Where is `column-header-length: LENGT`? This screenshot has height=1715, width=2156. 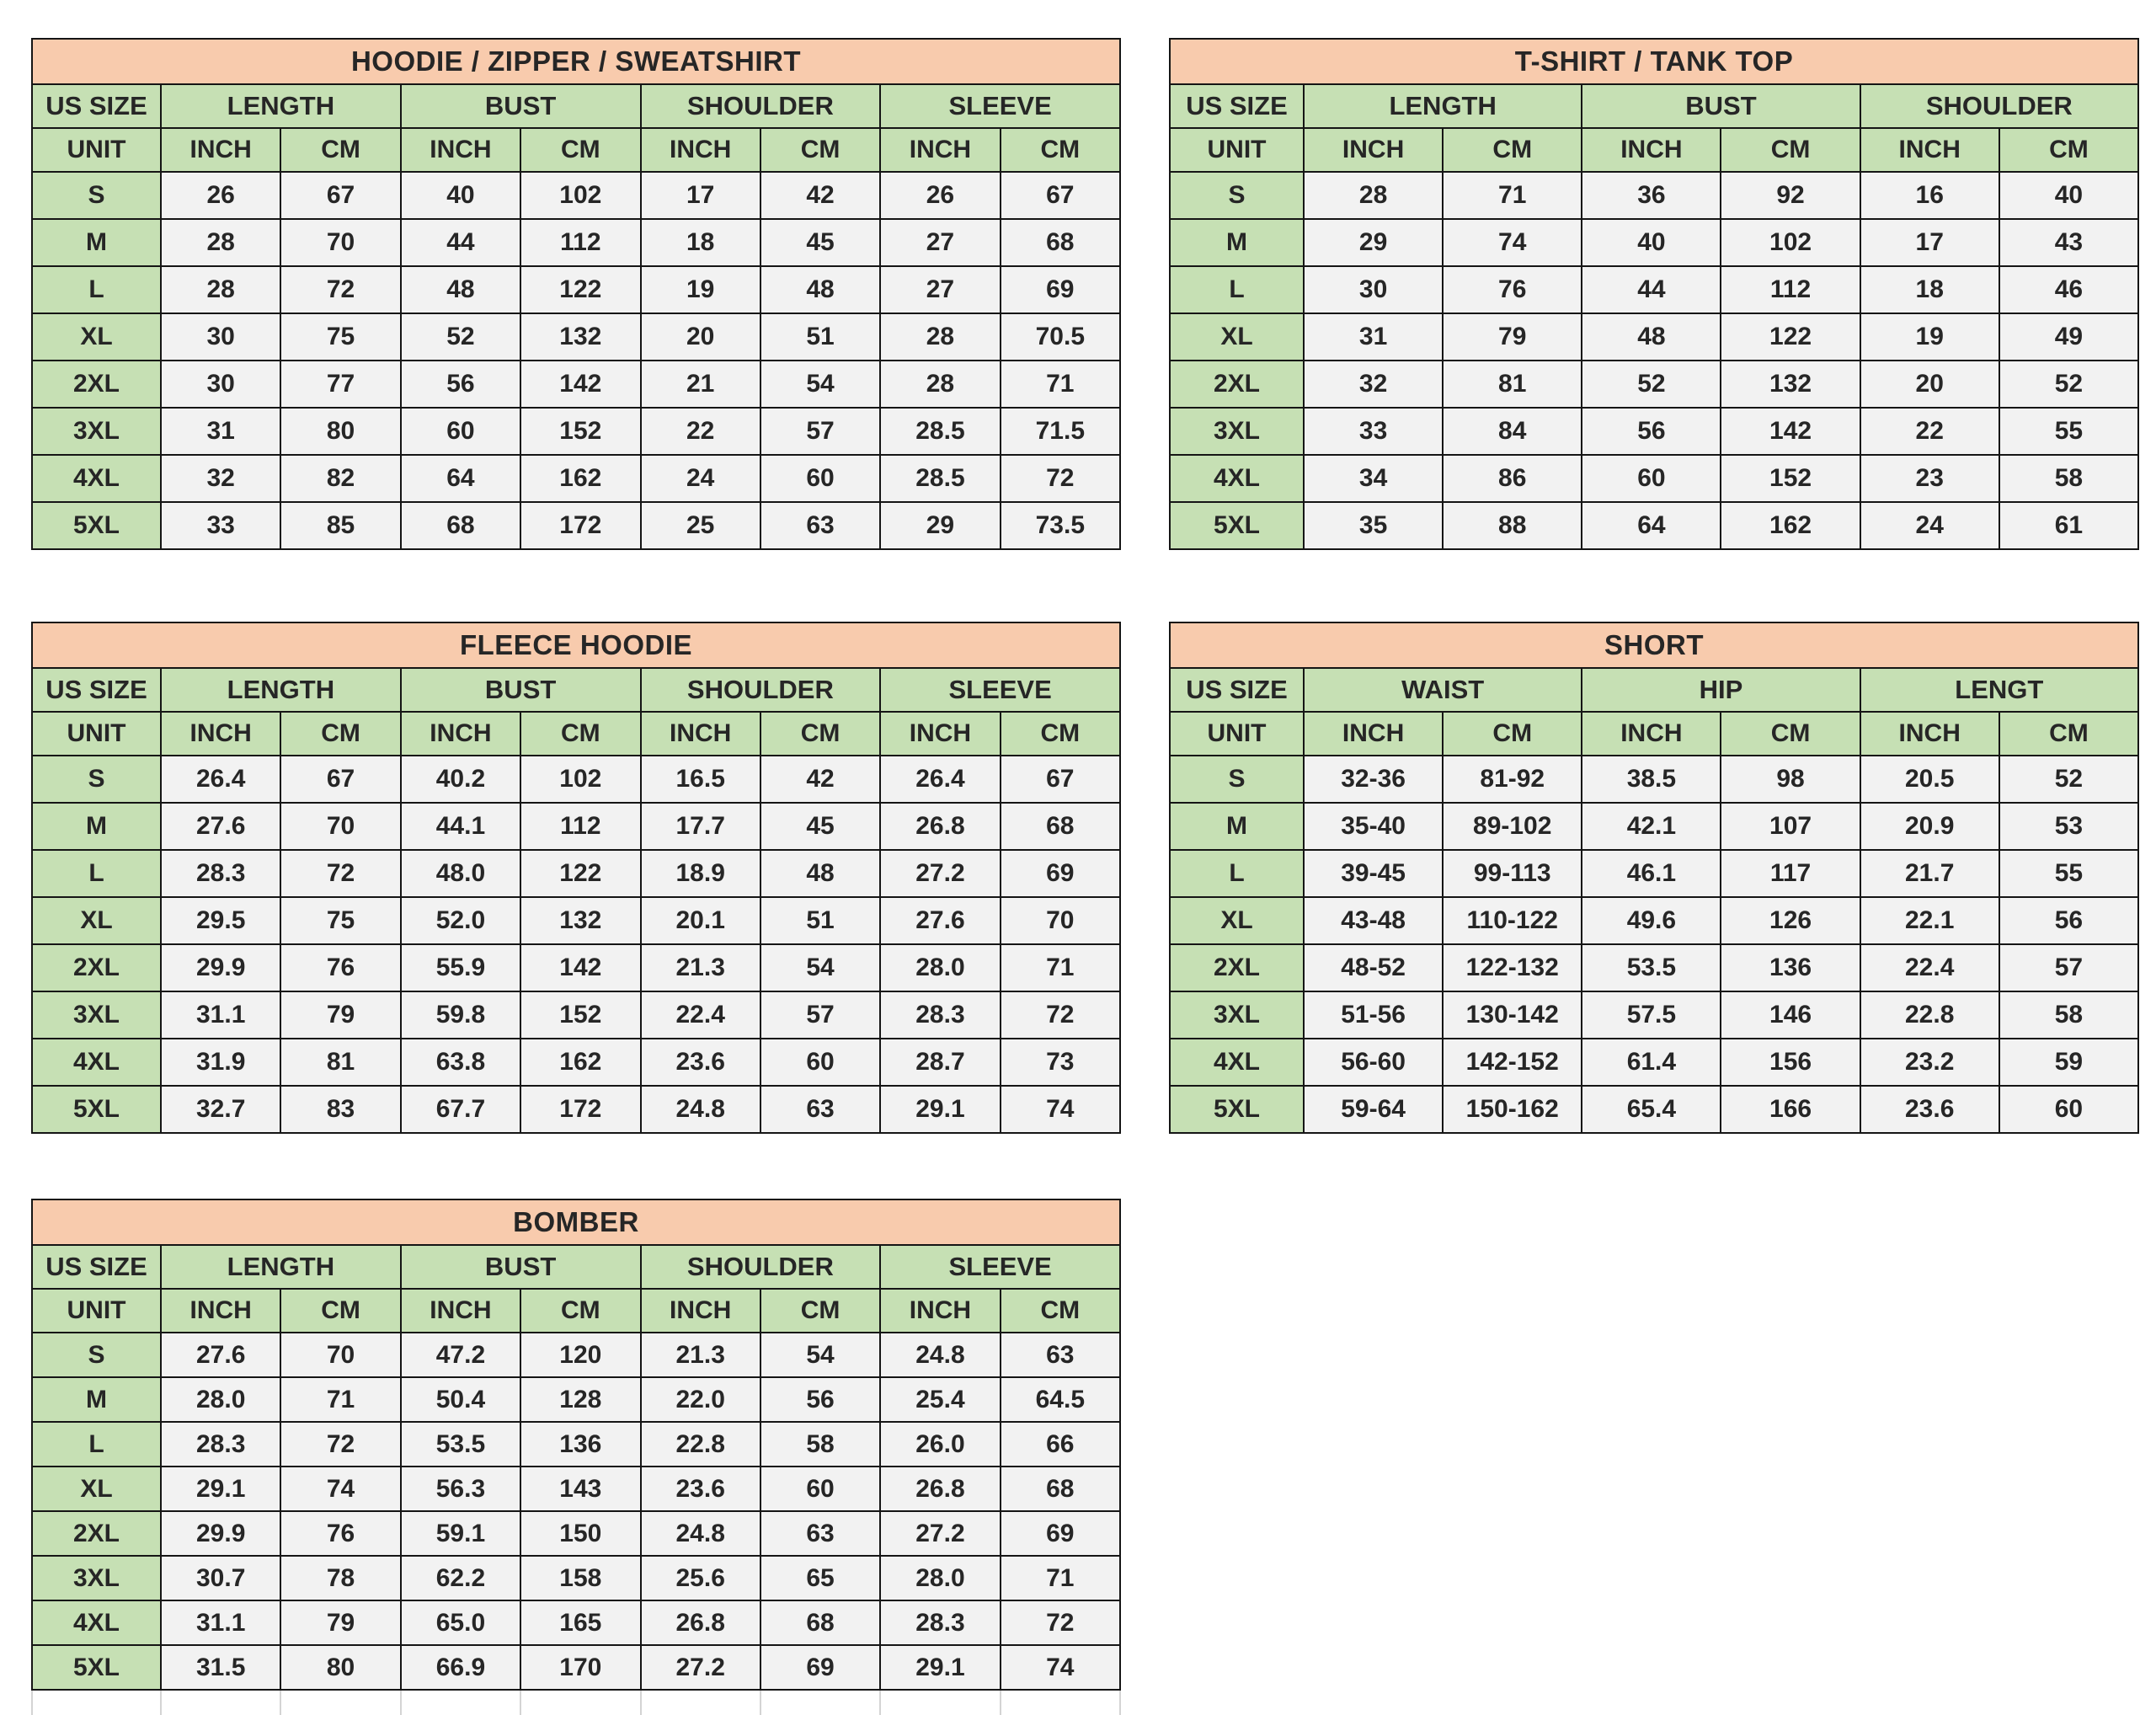
column-header-length: LENGT is located at coordinates (2000, 690).